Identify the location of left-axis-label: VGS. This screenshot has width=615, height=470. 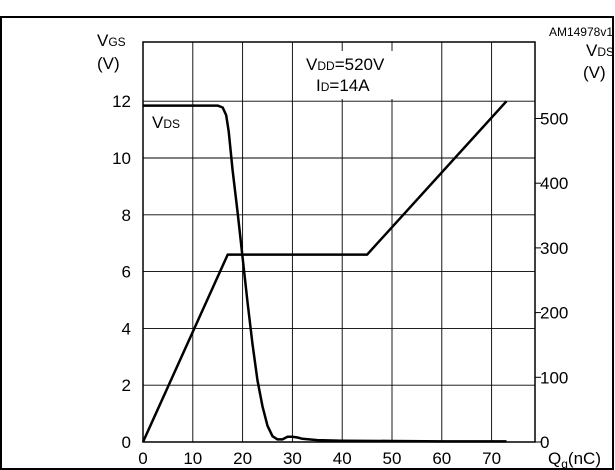
(111, 40).